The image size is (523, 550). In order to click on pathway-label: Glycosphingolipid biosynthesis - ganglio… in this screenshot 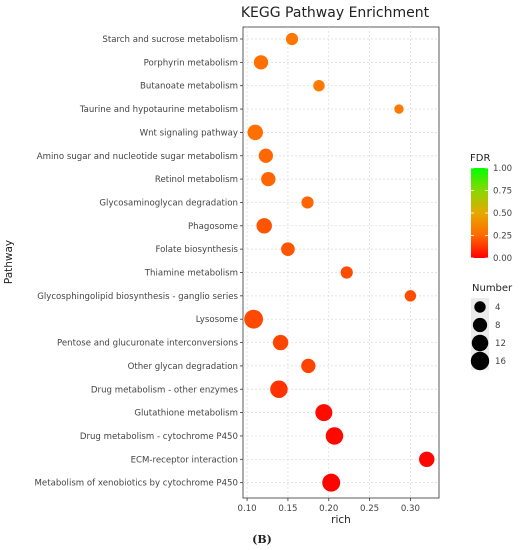, I will do `click(137, 297)`.